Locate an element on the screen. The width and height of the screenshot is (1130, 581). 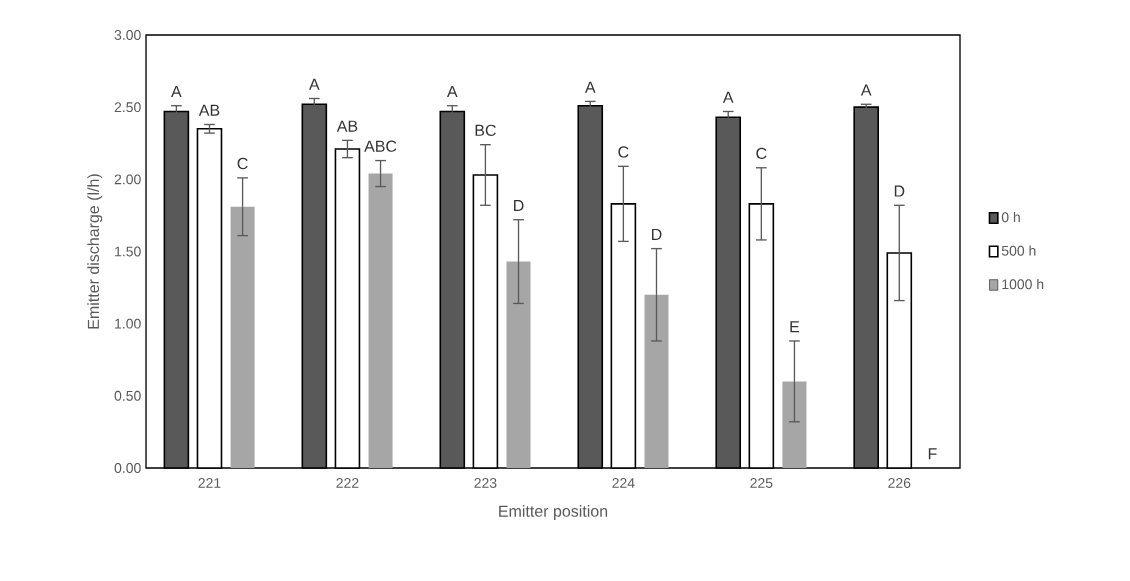
x-tick-label: 225 is located at coordinates (761, 483).